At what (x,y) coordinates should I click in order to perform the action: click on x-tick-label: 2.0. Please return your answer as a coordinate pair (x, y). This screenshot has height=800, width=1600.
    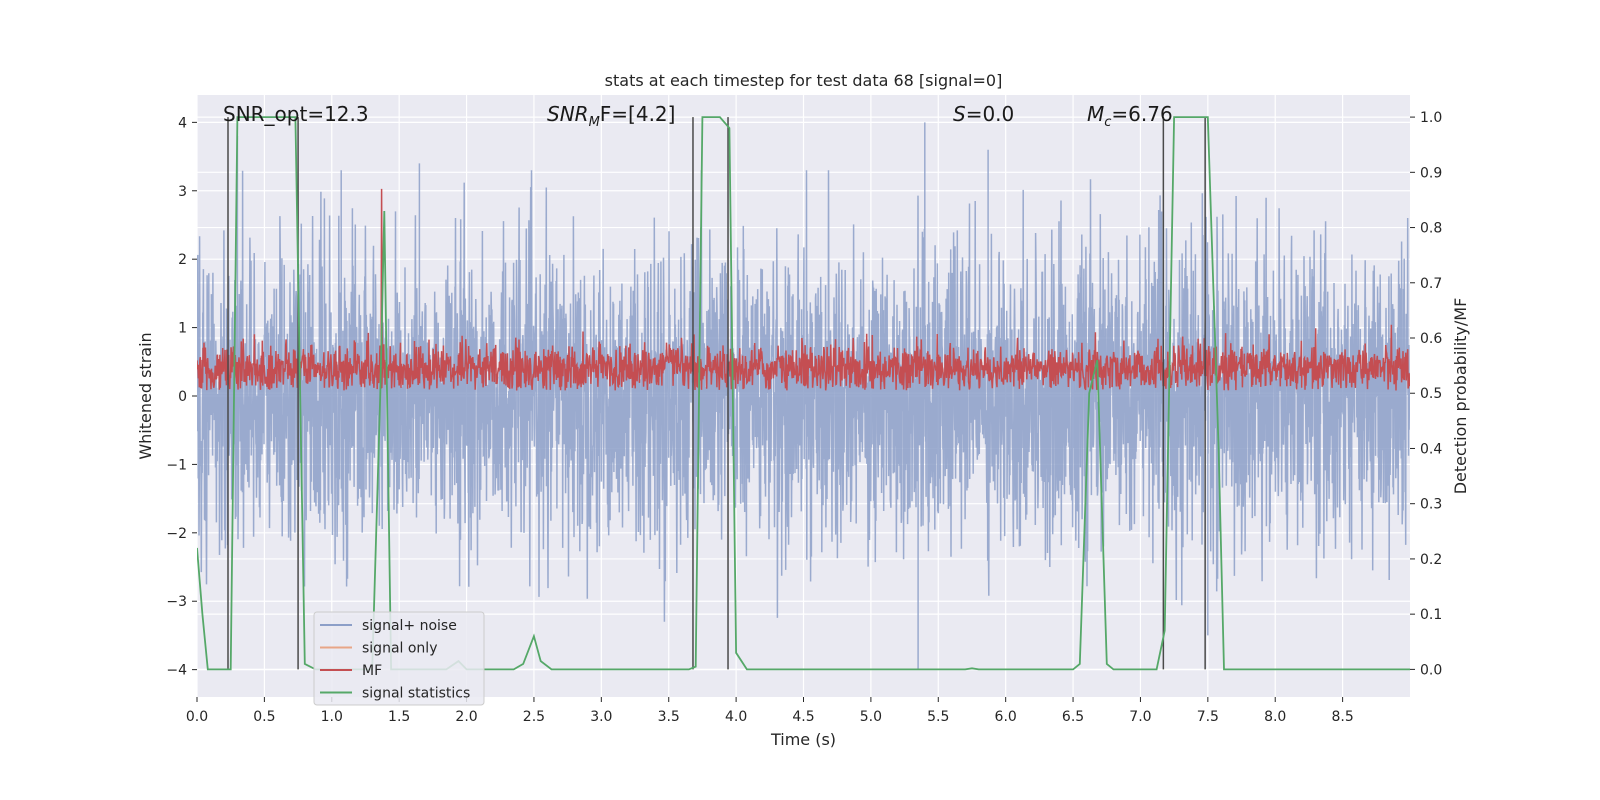
    Looking at the image, I should click on (466, 717).